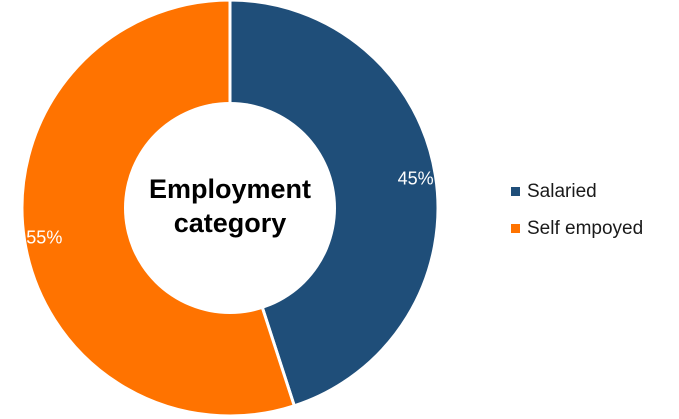 The width and height of the screenshot is (679, 419). What do you see at coordinates (562, 191) in the screenshot?
I see `legend-label-salaried: Salaried` at bounding box center [562, 191].